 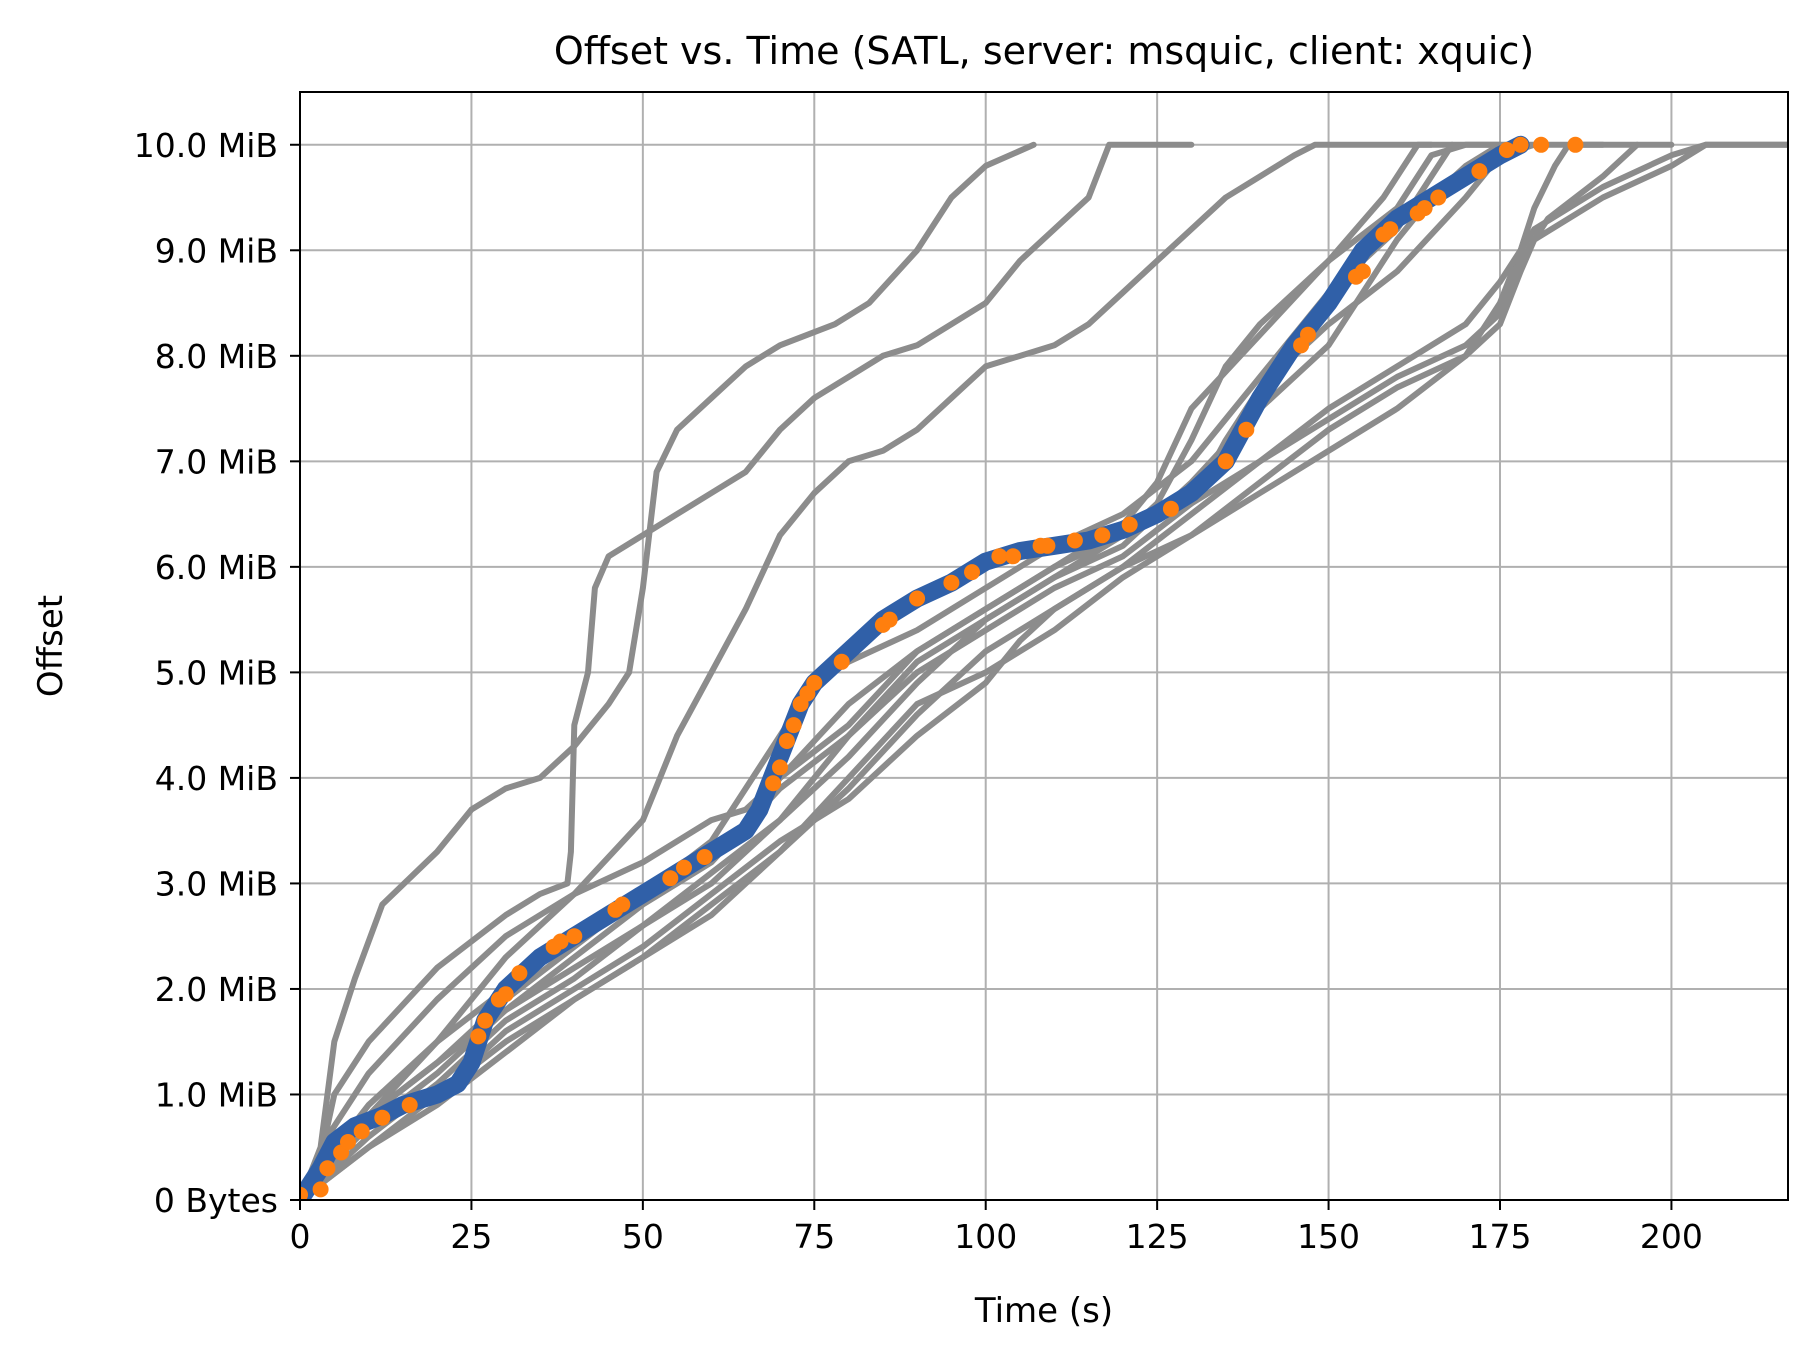 What do you see at coordinates (216, 356) in the screenshot?
I see `y-tick-label: 8.0 MiB` at bounding box center [216, 356].